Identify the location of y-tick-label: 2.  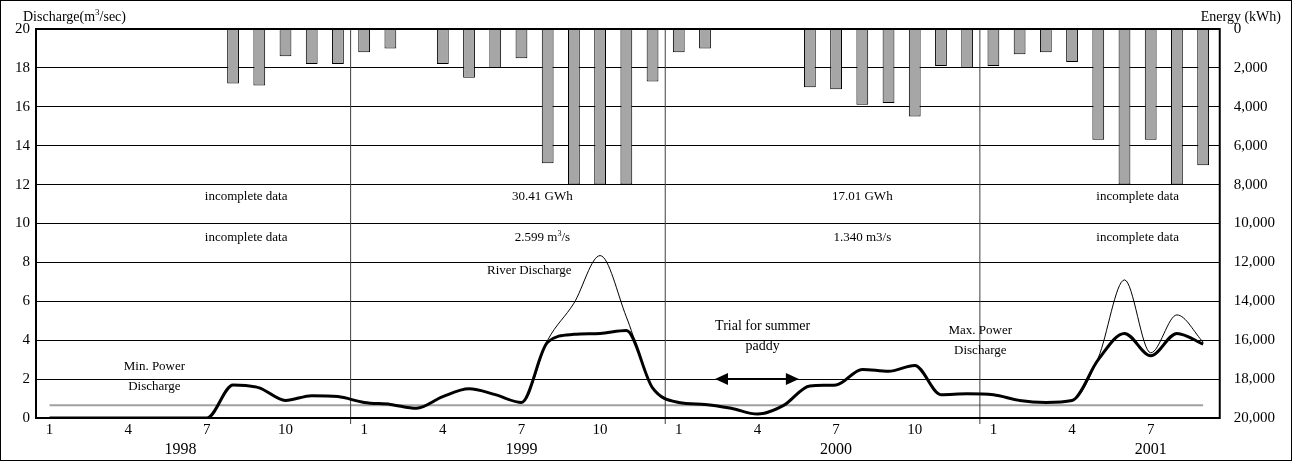
(26, 378).